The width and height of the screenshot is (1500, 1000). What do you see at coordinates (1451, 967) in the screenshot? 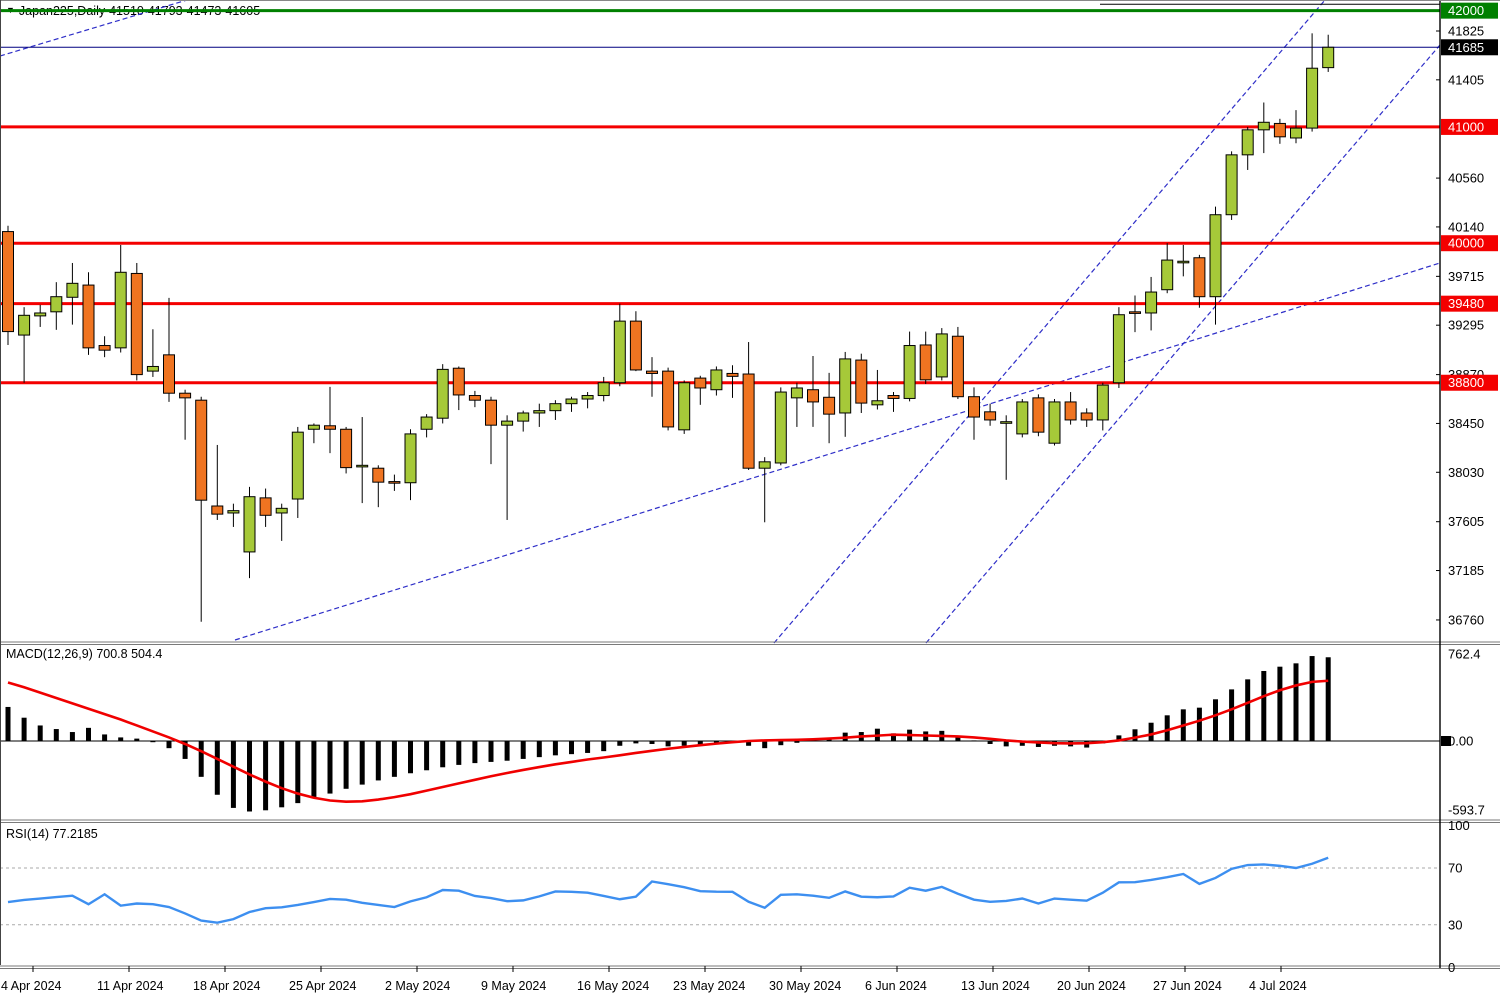
I see `svg-text: 0` at bounding box center [1451, 967].